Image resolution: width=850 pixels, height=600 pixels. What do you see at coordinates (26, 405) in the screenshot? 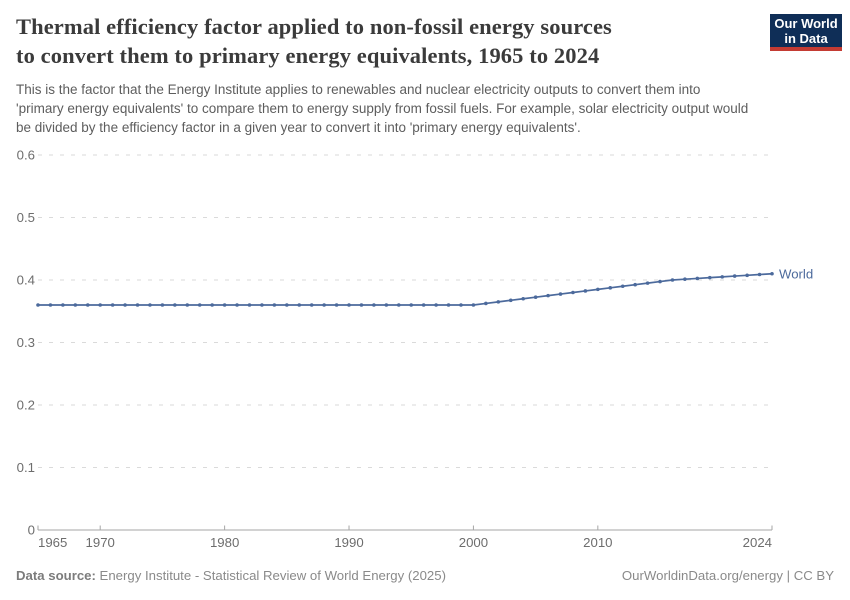
I see `y-tick-label: 0.2` at bounding box center [26, 405].